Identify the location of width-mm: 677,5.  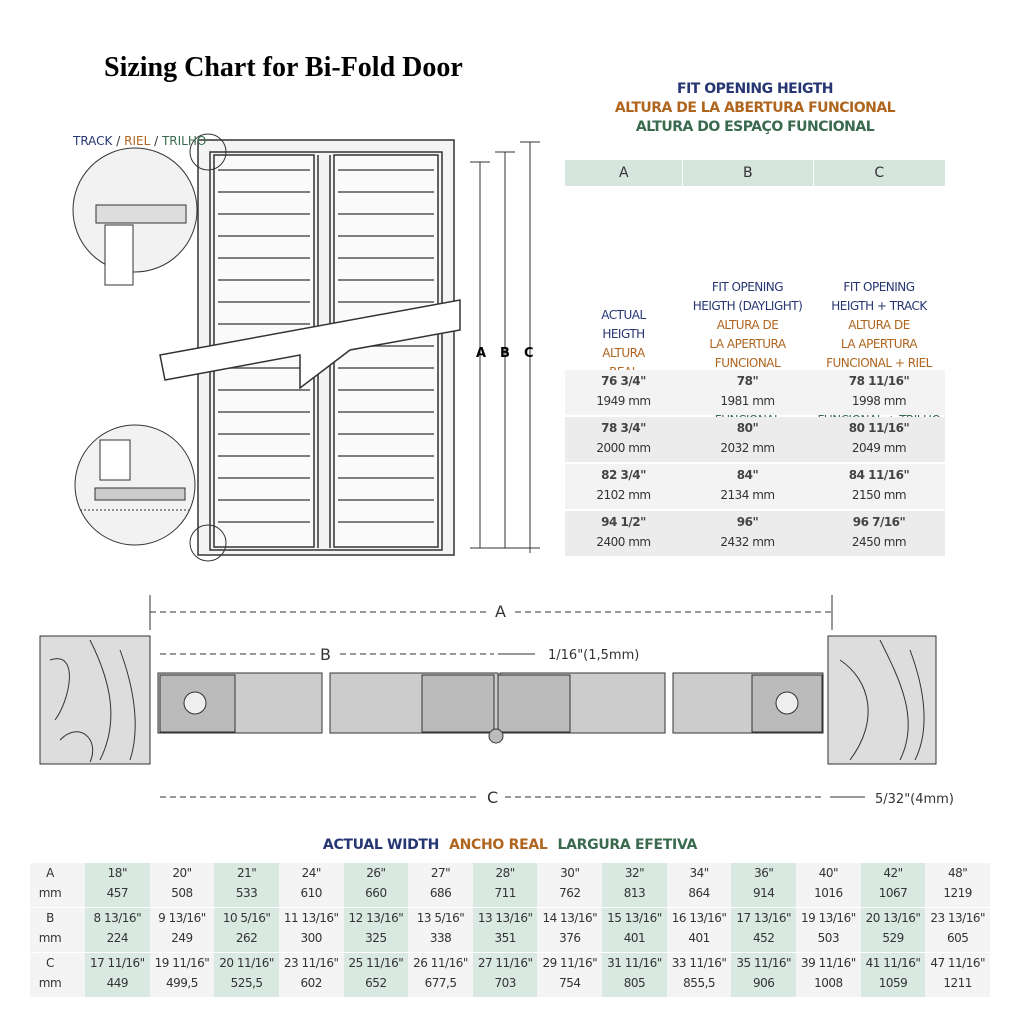
(440, 983).